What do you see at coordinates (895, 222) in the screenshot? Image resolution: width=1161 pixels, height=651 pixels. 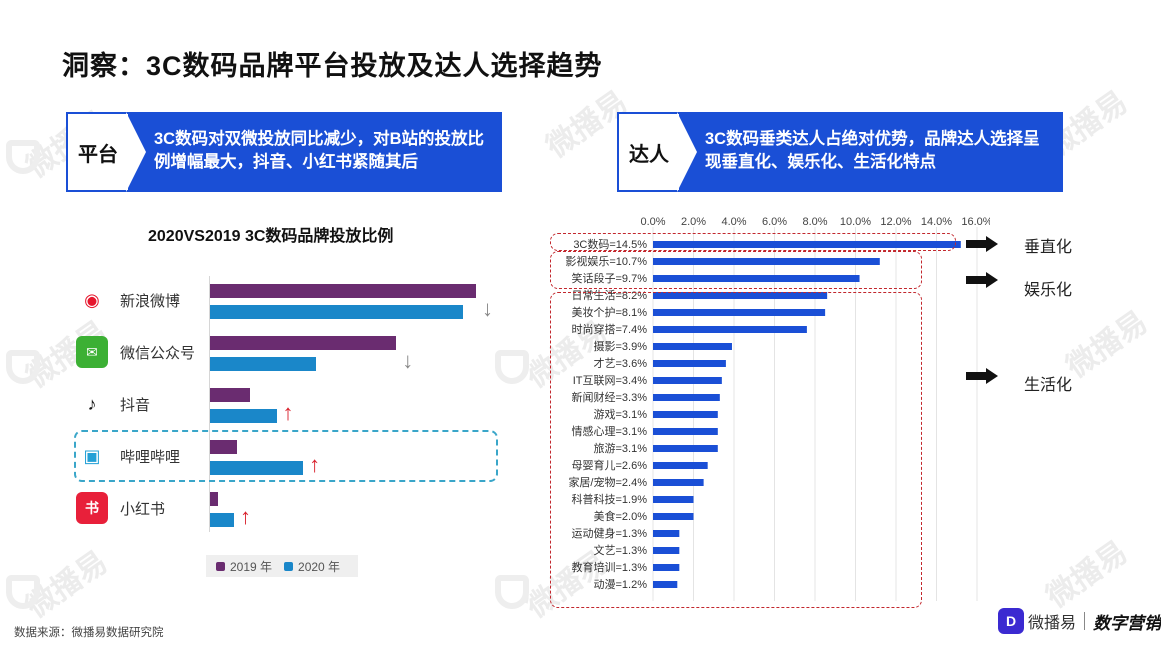 I see `x-tick-label: 12.0%` at bounding box center [895, 222].